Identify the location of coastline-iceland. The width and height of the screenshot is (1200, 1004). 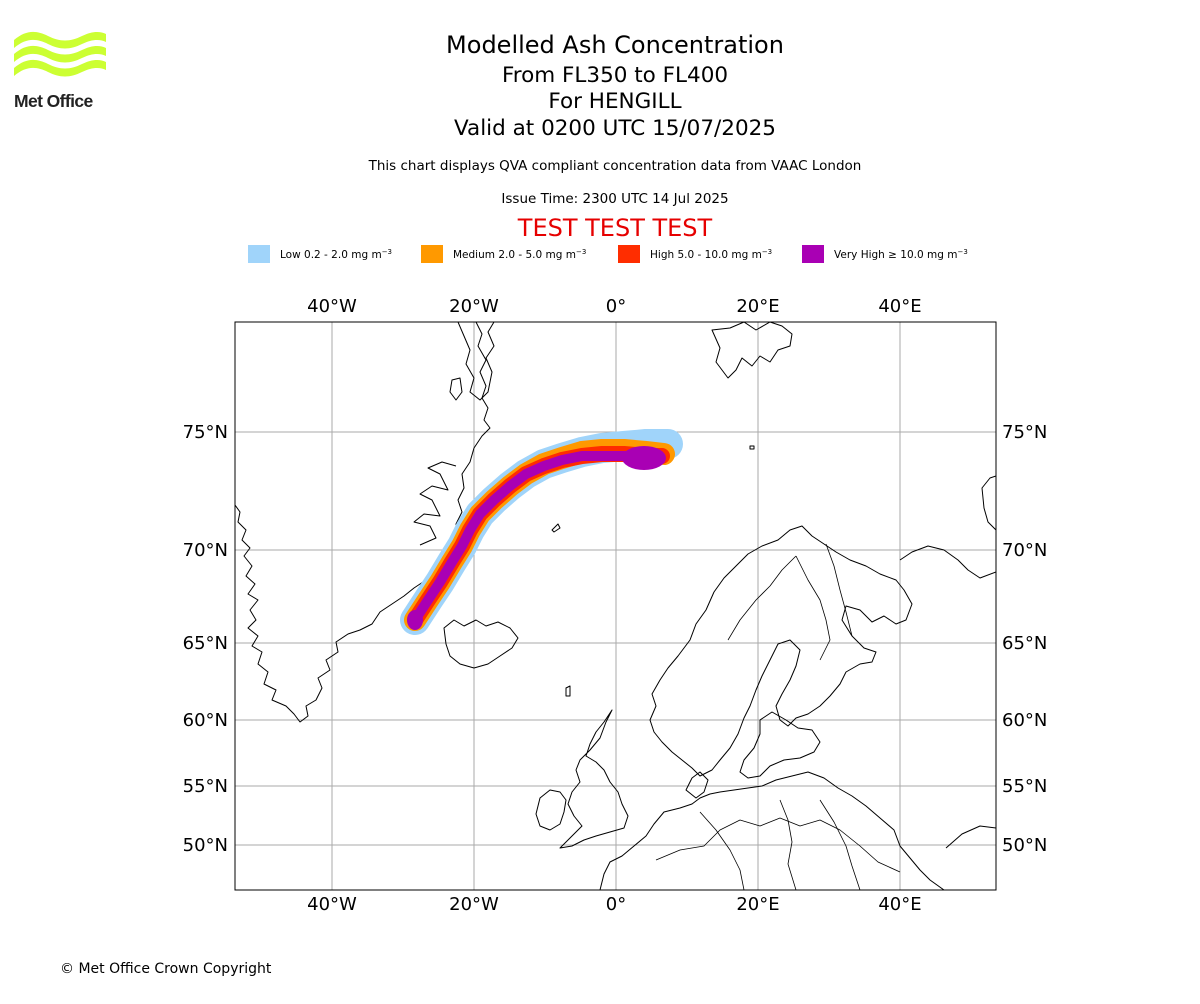
(481, 644).